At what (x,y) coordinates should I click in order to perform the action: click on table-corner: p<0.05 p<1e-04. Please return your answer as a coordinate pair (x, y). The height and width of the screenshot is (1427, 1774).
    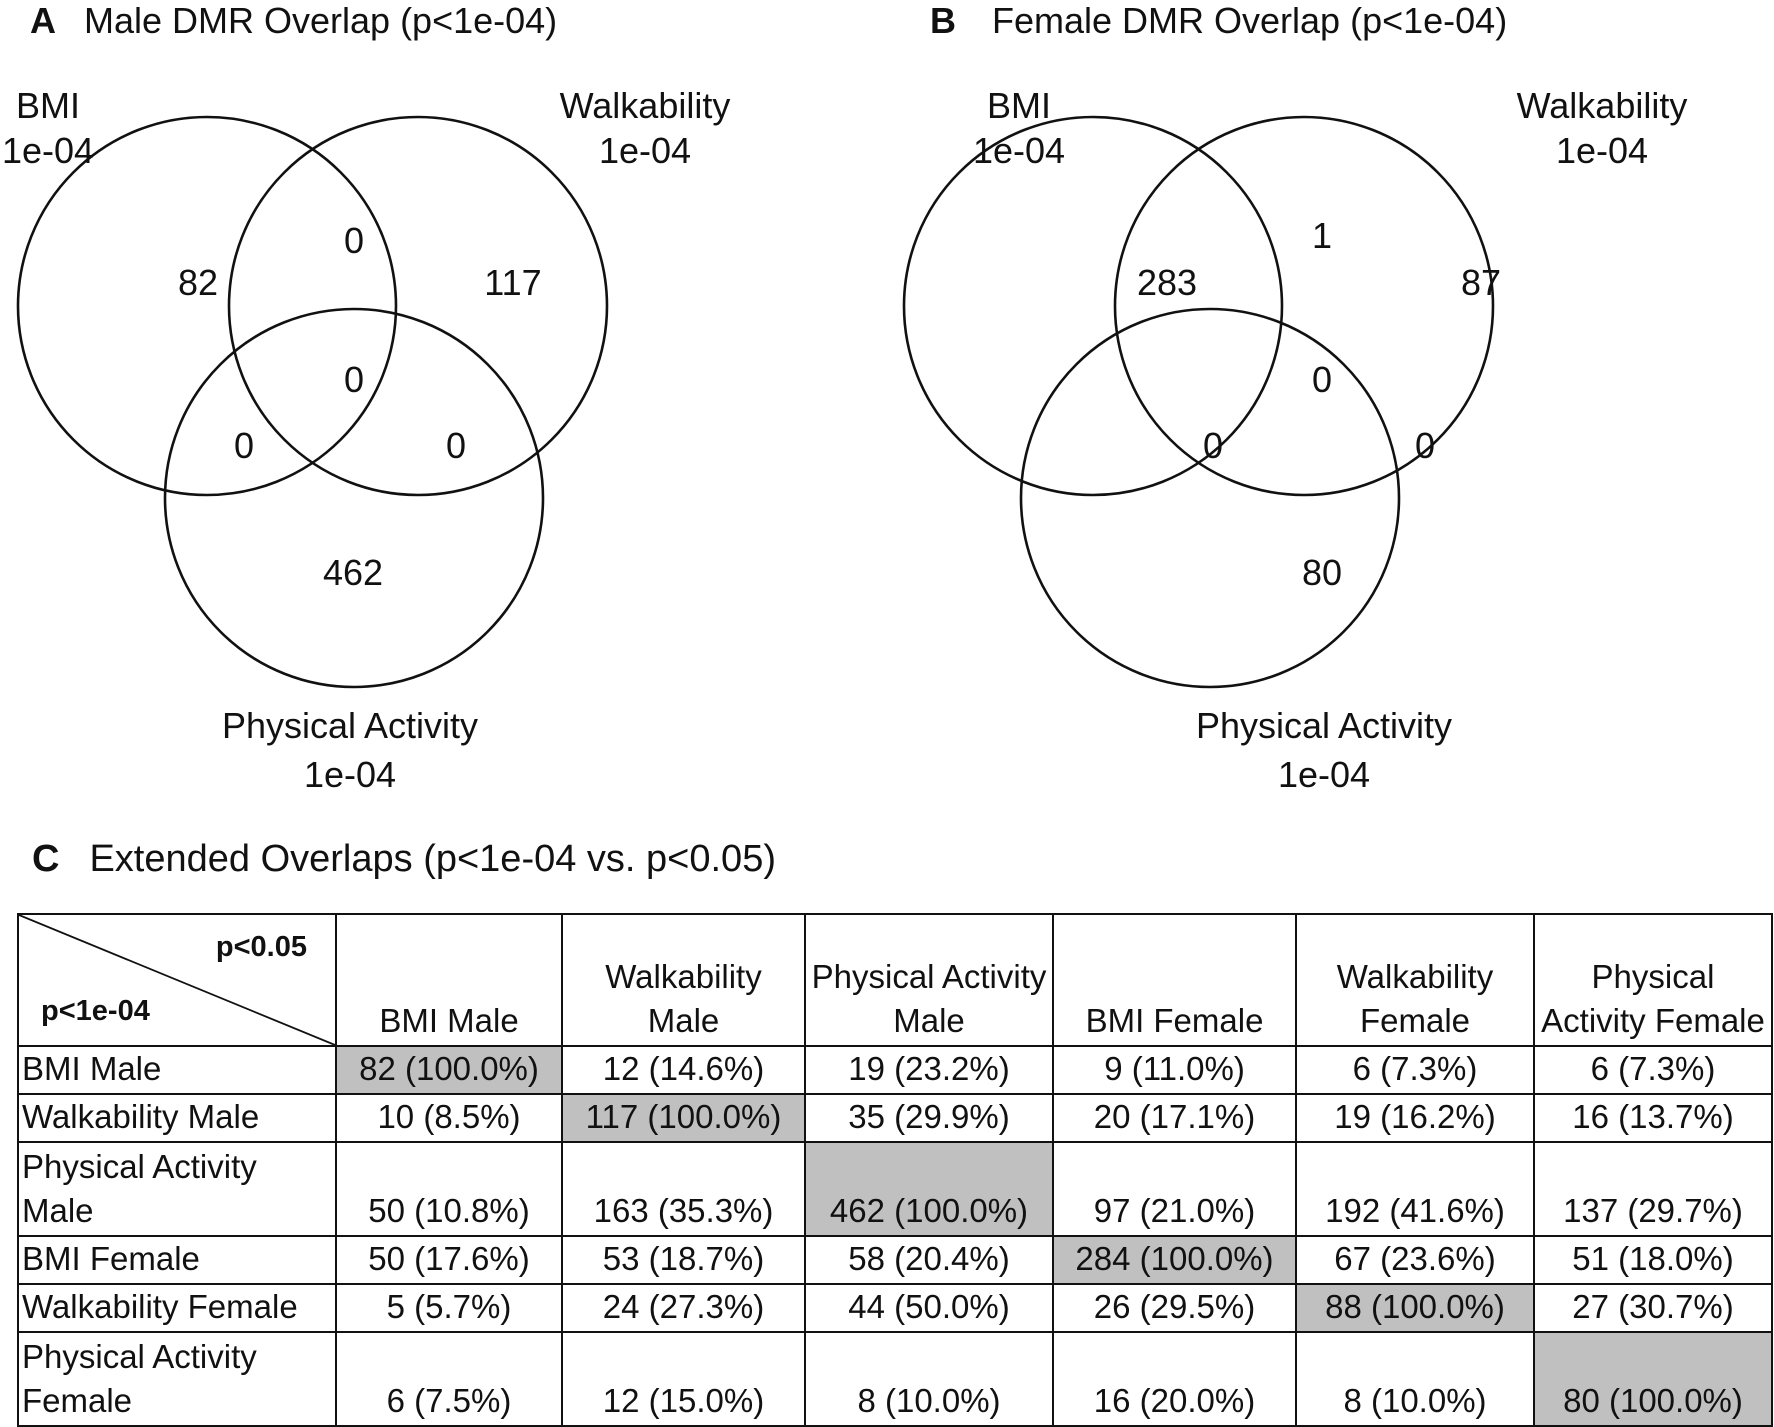
    Looking at the image, I should click on (177, 980).